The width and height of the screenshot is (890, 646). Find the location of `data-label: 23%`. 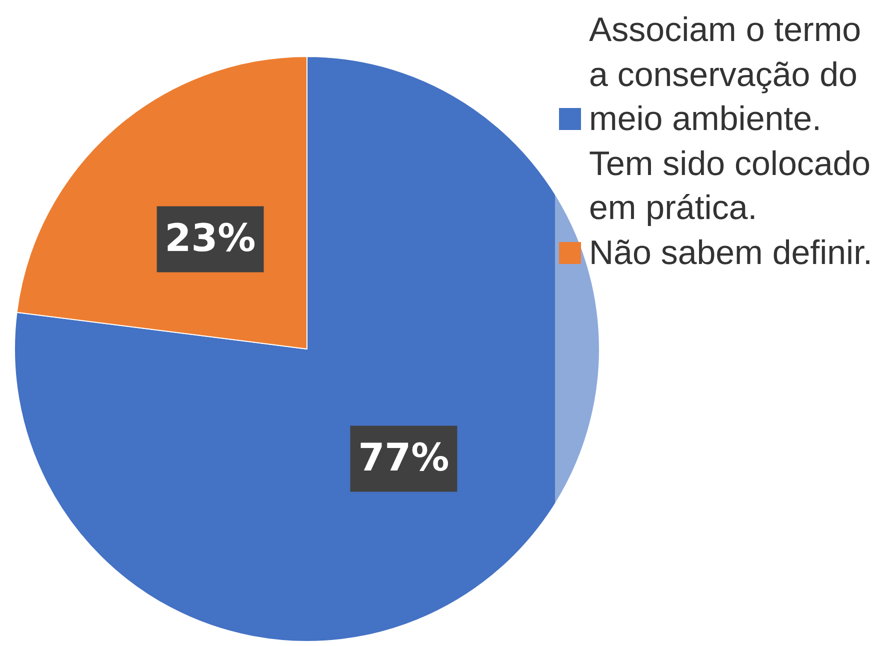

data-label: 23% is located at coordinates (210, 238).